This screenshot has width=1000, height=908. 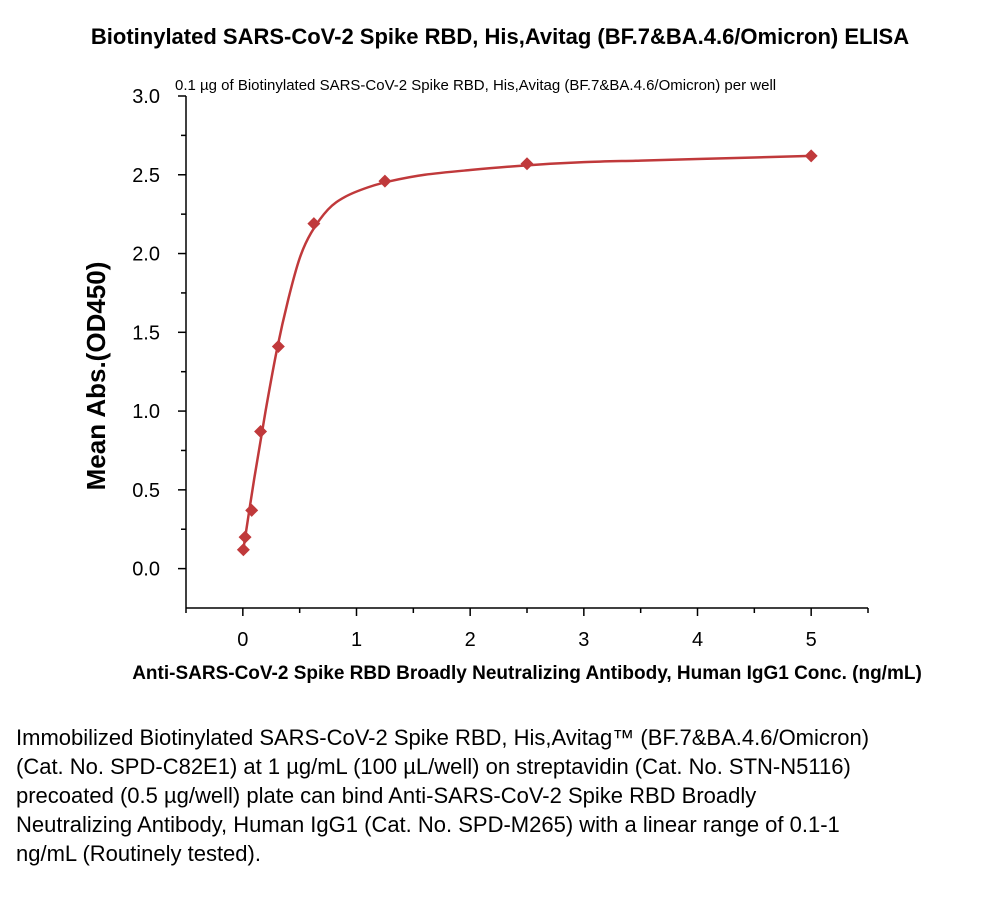 I want to click on x-tick-label: 0, so click(x=242, y=640).